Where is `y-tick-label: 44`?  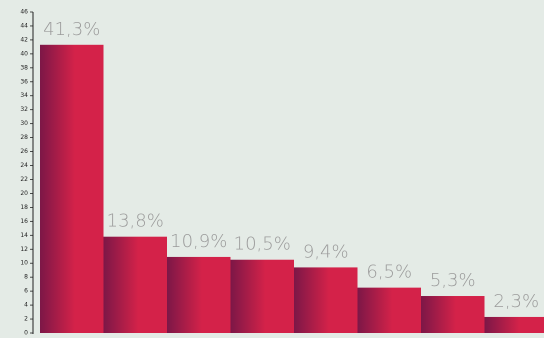
y-tick-label: 44 is located at coordinates (24, 25).